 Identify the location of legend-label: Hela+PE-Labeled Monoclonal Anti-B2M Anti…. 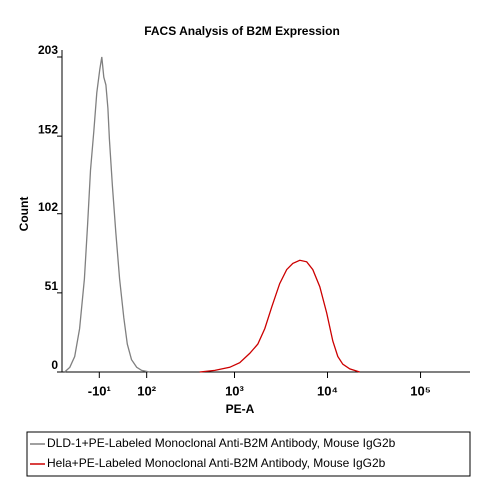
(216, 463).